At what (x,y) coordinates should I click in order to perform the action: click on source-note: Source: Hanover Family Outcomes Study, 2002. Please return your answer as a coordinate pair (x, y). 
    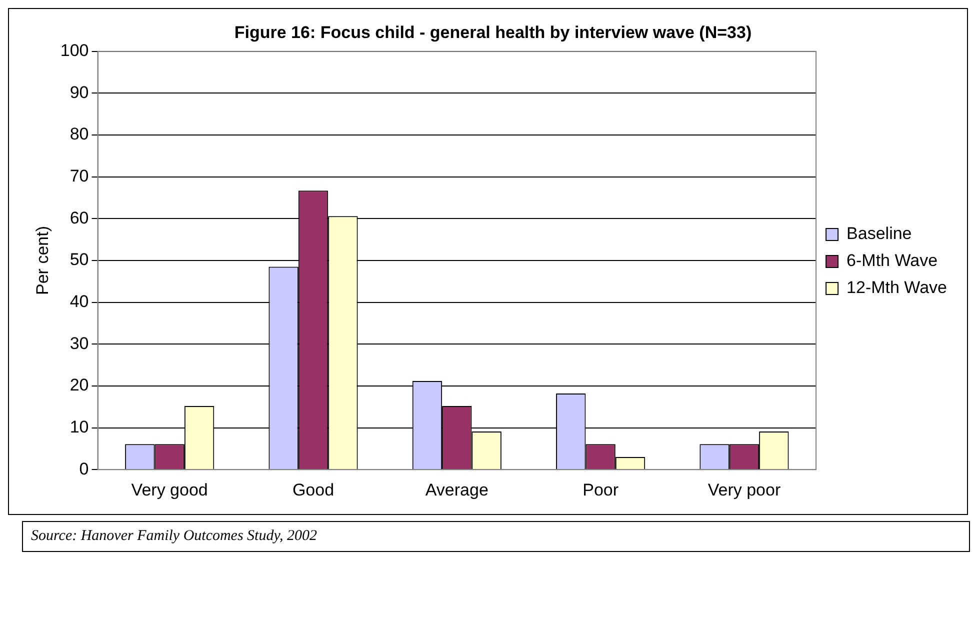
    Looking at the image, I should click on (496, 536).